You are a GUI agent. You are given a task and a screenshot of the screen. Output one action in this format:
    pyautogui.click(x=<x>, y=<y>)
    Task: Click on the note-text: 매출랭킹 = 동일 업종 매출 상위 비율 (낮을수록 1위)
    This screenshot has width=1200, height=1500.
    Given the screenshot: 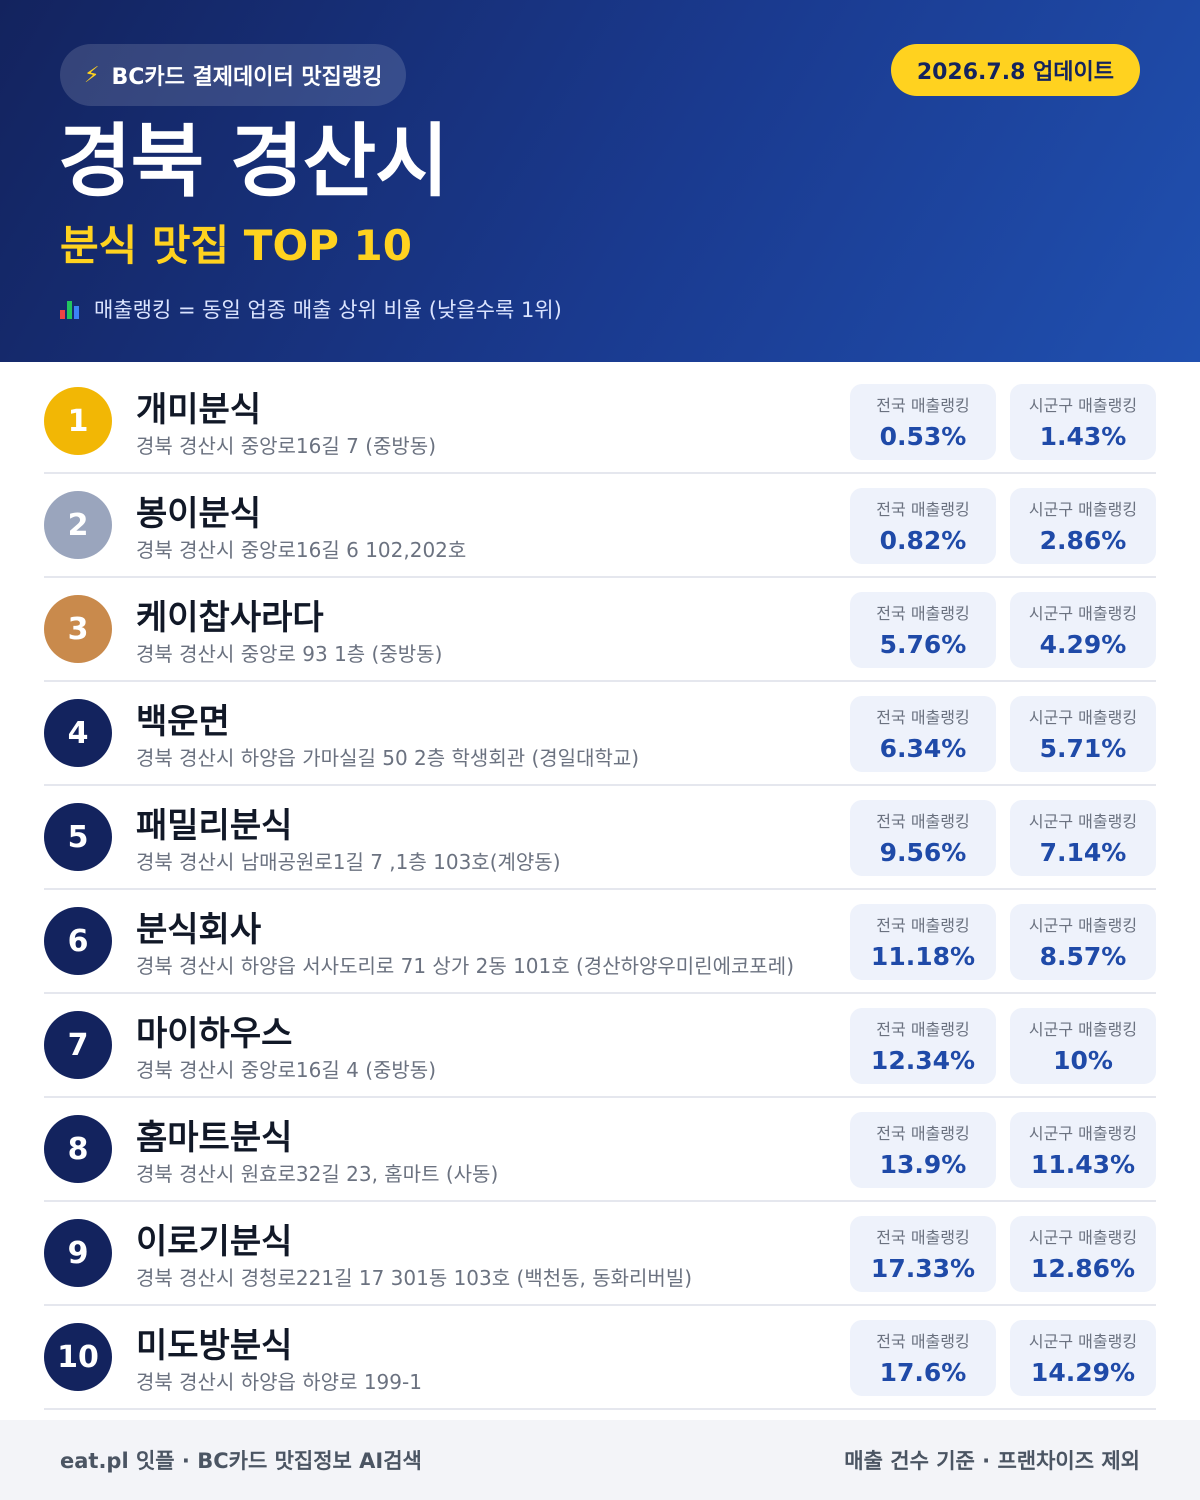 What is the action you would take?
    pyautogui.click(x=328, y=310)
    